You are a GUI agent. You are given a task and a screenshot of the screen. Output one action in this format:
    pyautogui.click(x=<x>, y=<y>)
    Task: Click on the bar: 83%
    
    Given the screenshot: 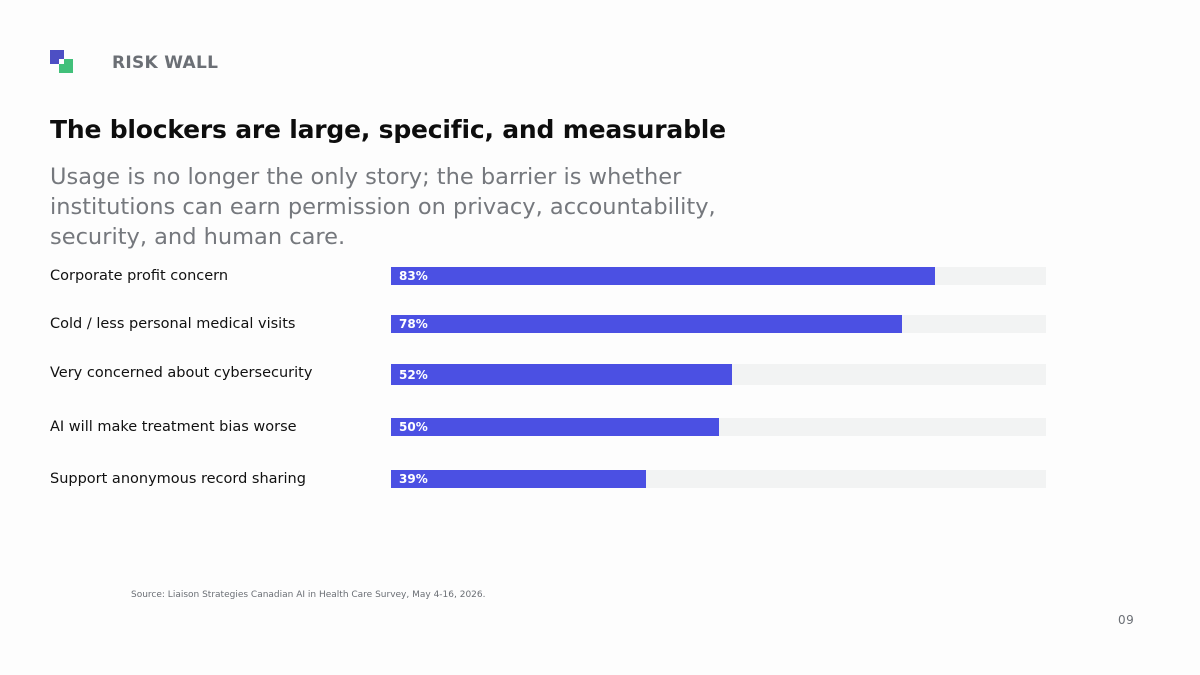 What is the action you would take?
    pyautogui.click(x=663, y=276)
    